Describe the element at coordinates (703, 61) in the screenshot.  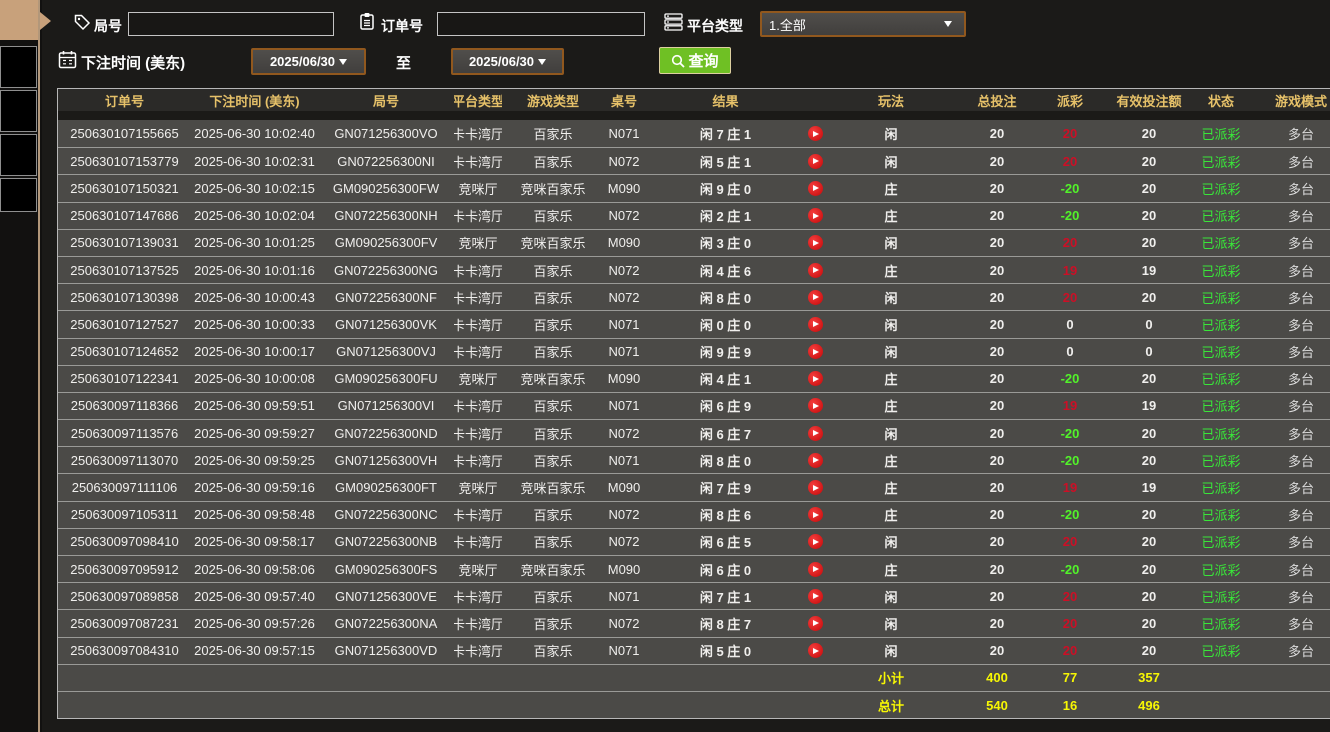
I see `query-button-label: 查询` at that location.